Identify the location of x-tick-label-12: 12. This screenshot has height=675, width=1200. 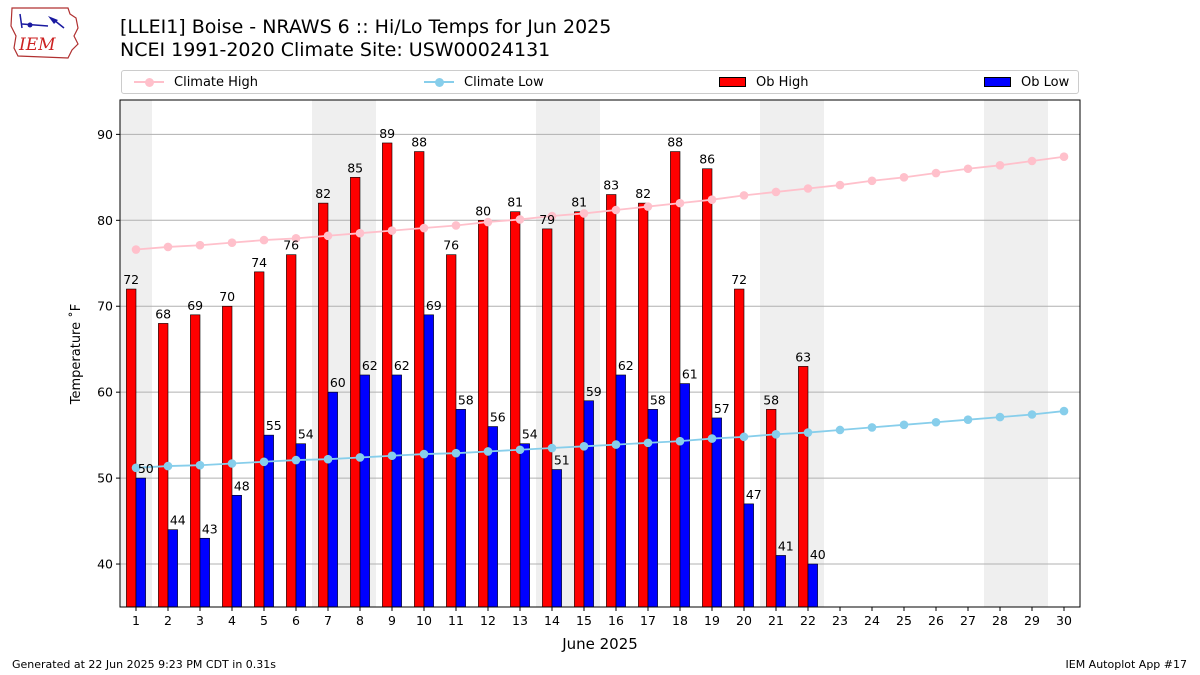
(488, 620).